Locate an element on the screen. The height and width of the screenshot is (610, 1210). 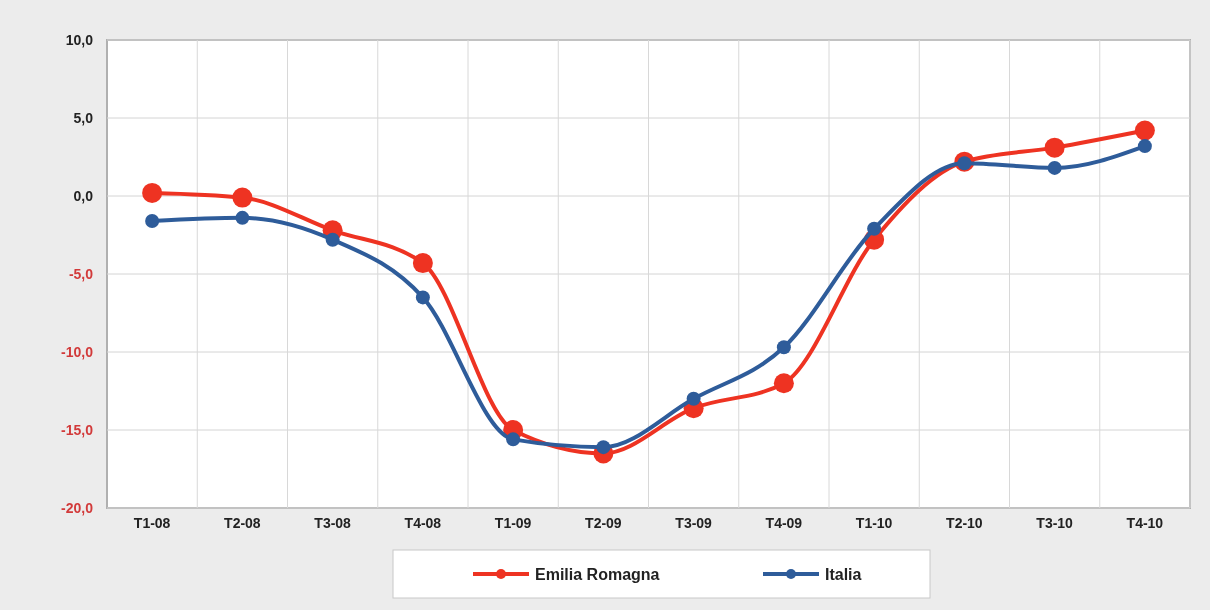
y-tick-label: -5,0 is located at coordinates (81, 273).